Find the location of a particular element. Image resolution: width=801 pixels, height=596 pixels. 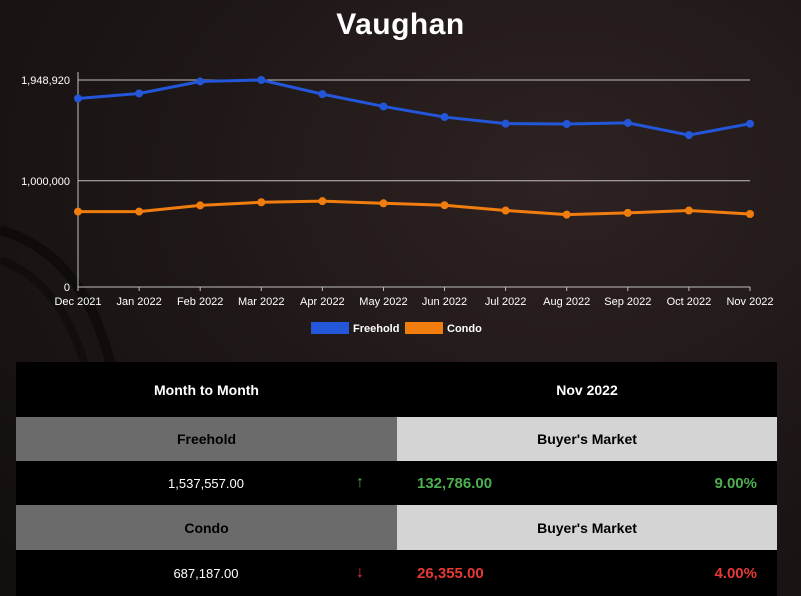

freehold-label: Freehold is located at coordinates (206, 439).